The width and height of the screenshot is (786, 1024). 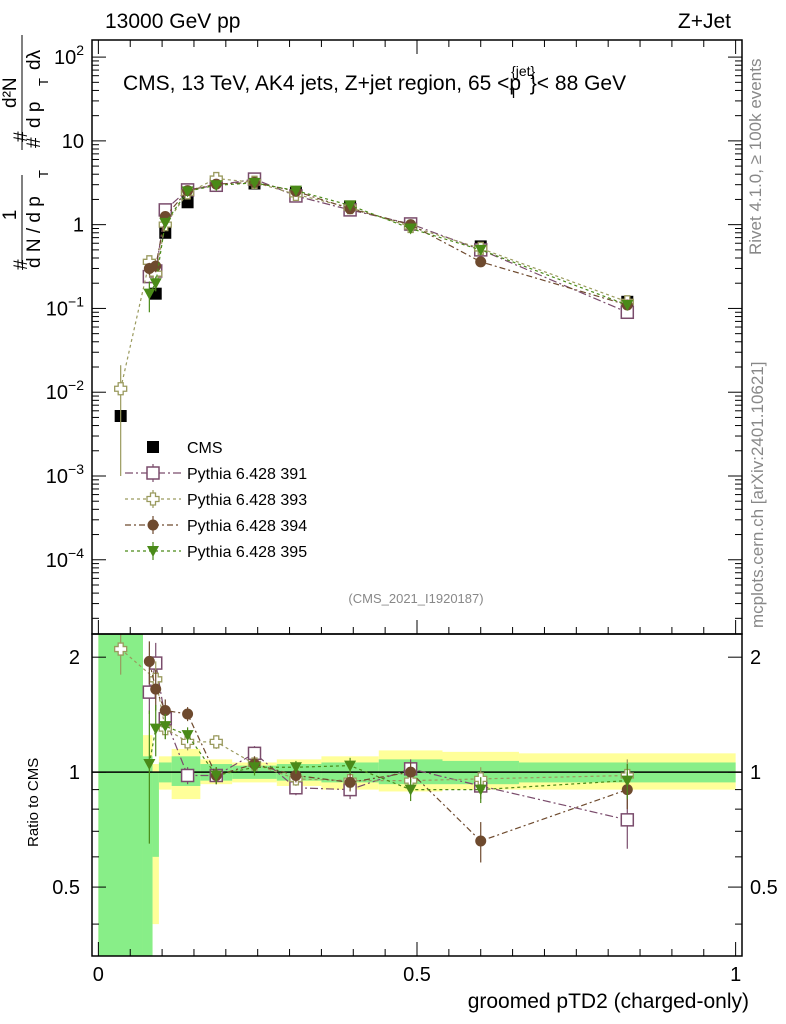 I want to click on plot-title-sub: T, so click(x=513, y=93).